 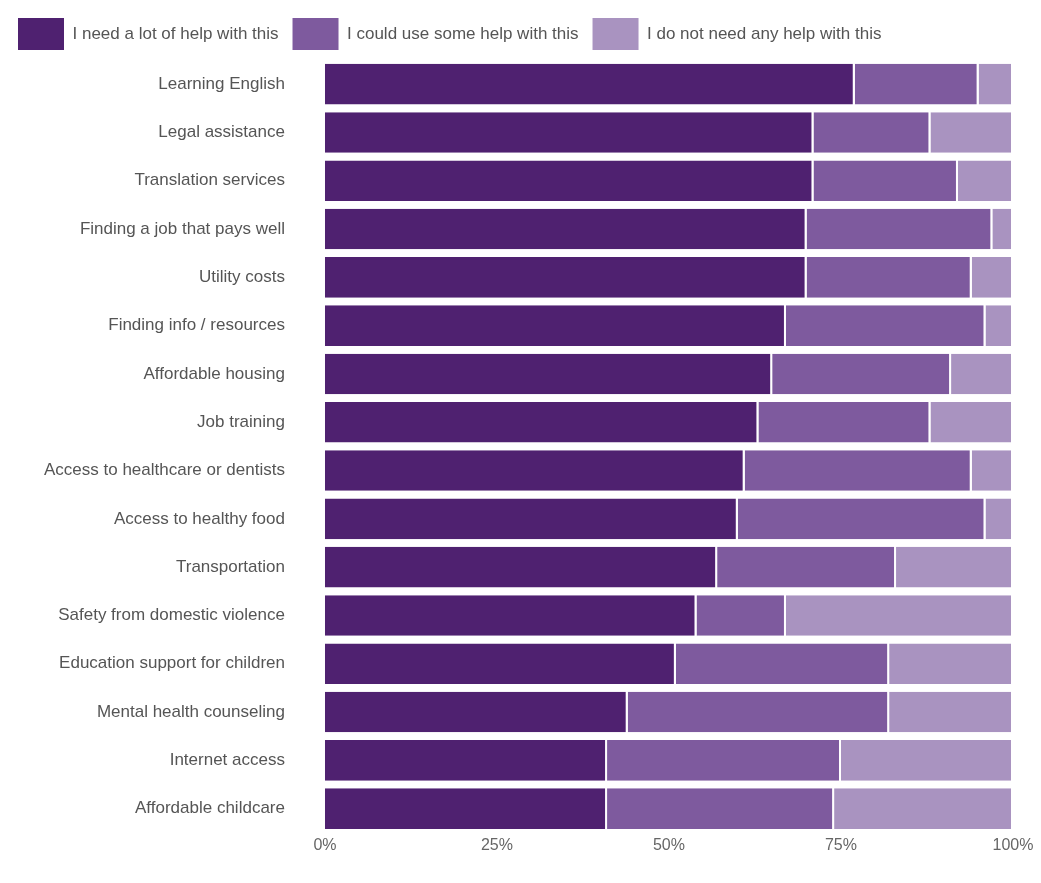 I want to click on y-tick-label: Affordable childcare, so click(x=210, y=808).